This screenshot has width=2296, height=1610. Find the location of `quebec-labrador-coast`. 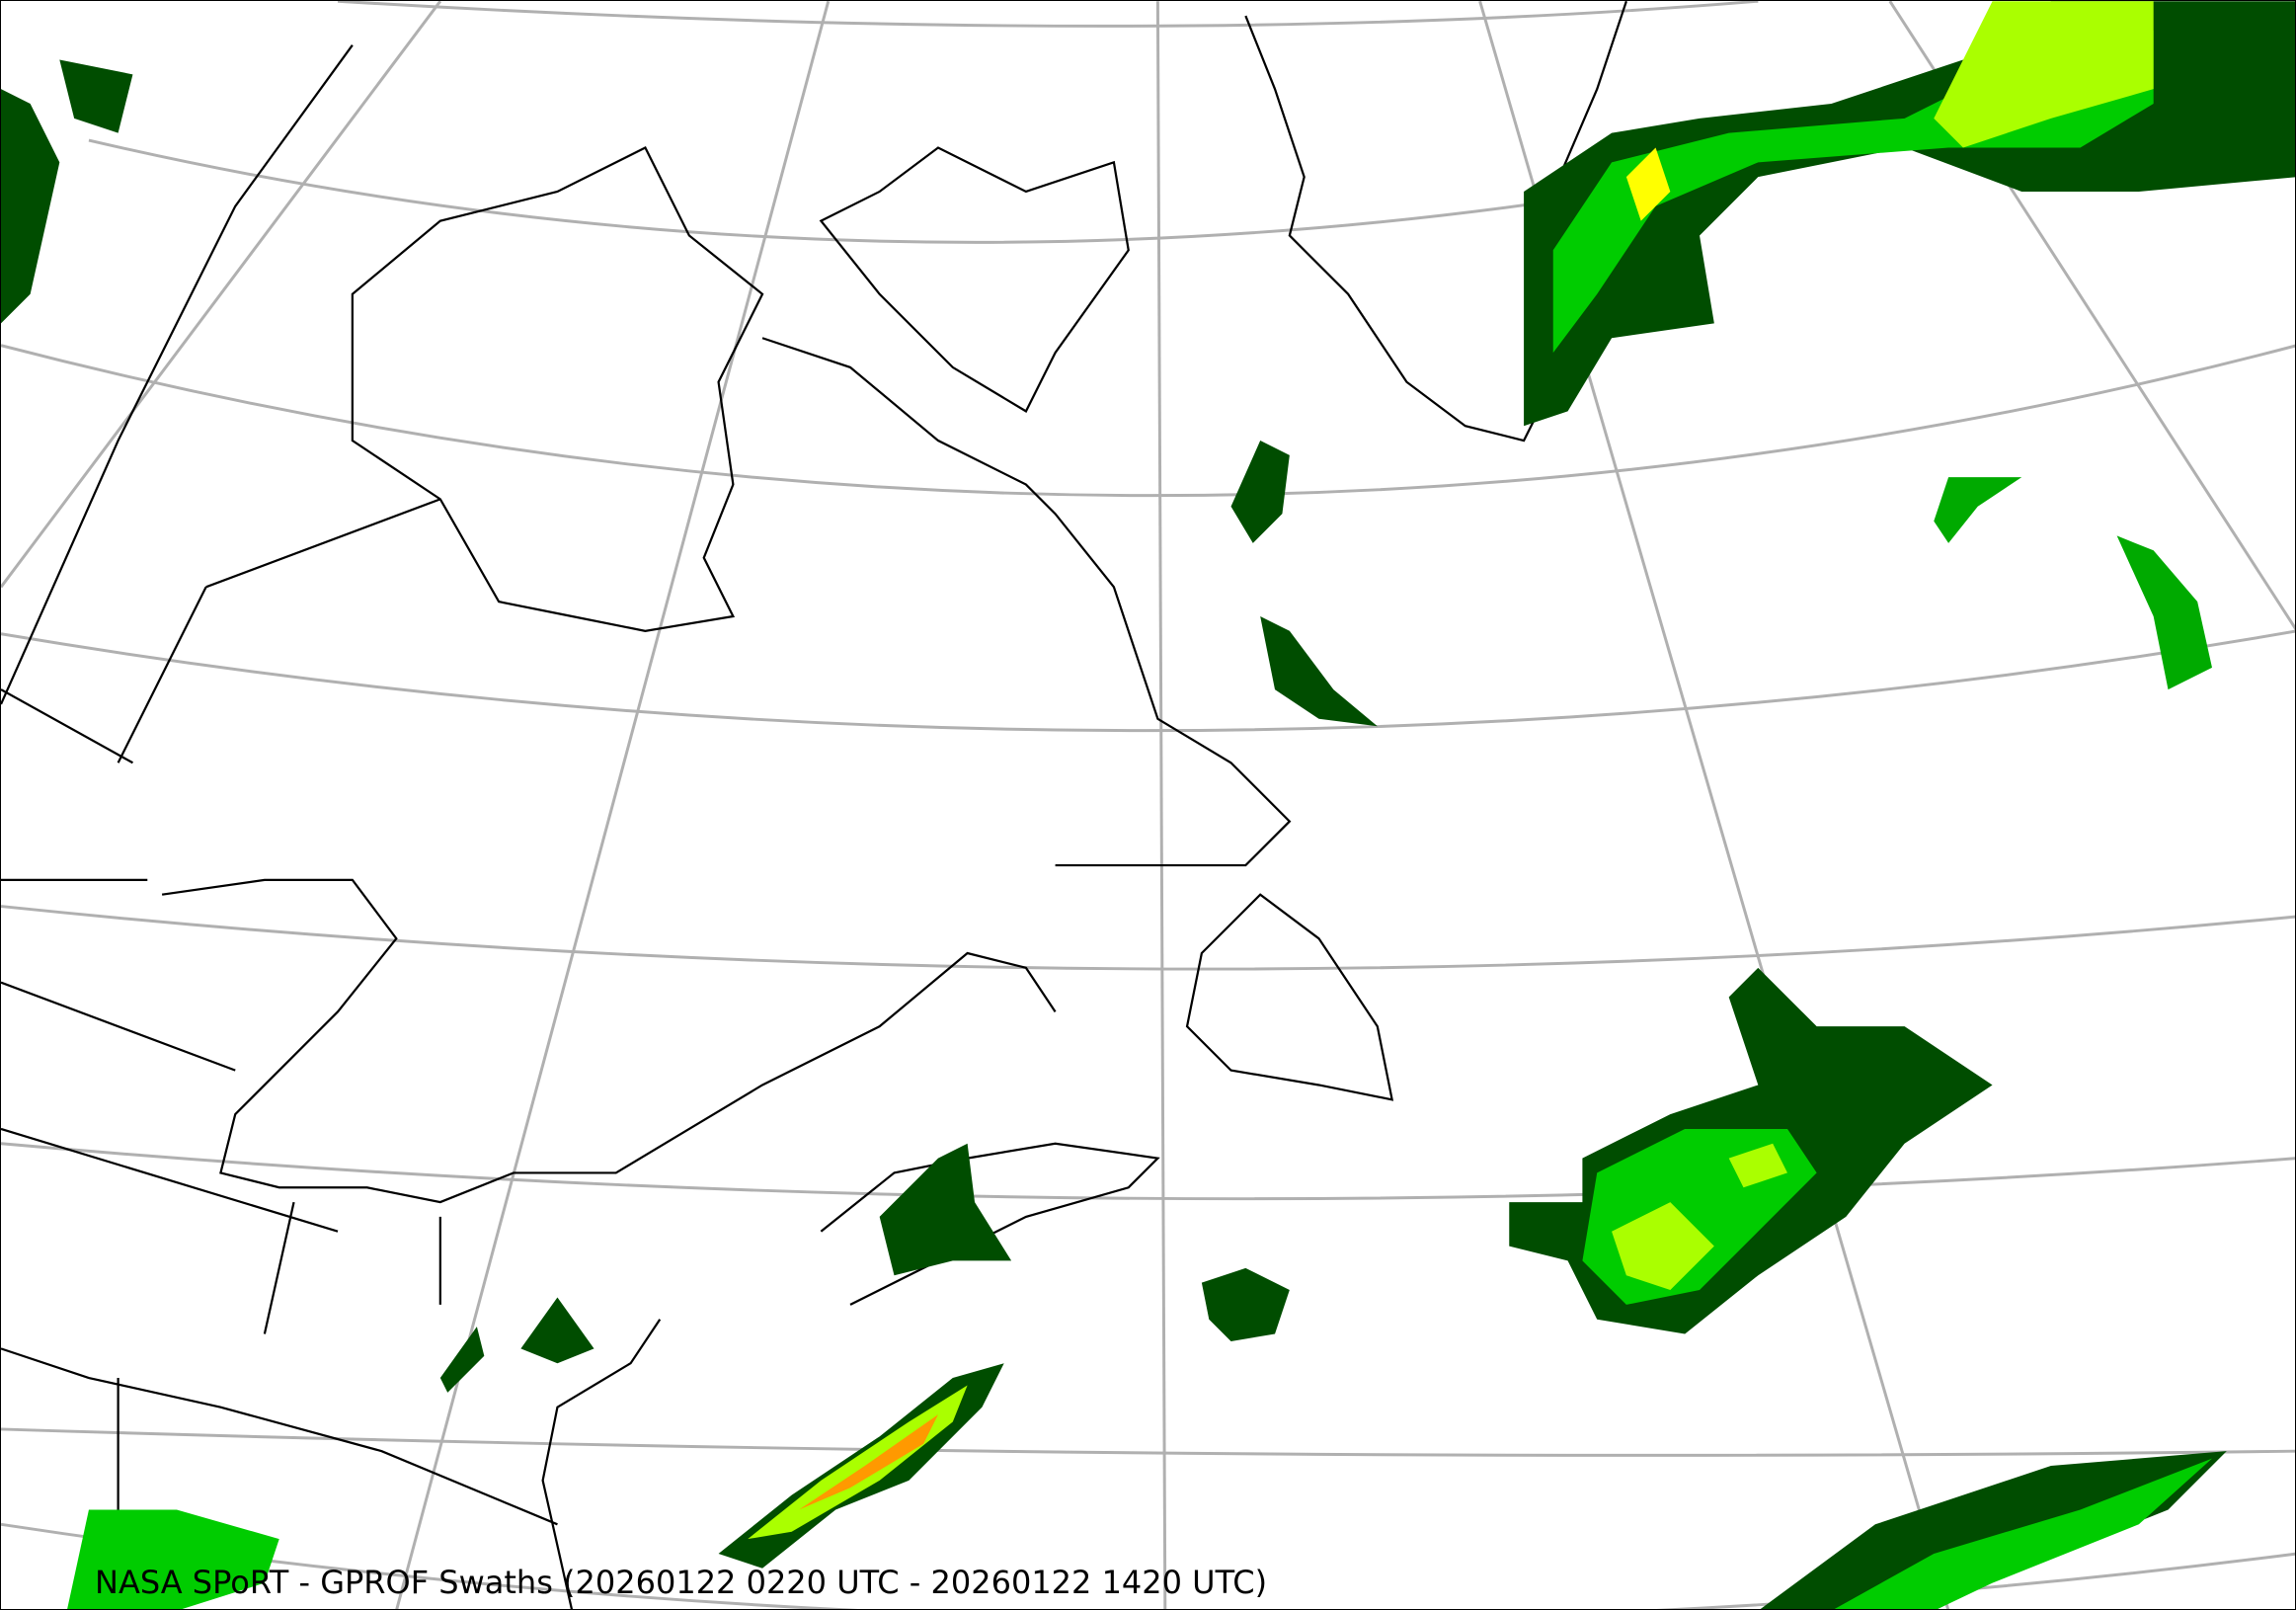

quebec-labrador-coast is located at coordinates (1027, 602).